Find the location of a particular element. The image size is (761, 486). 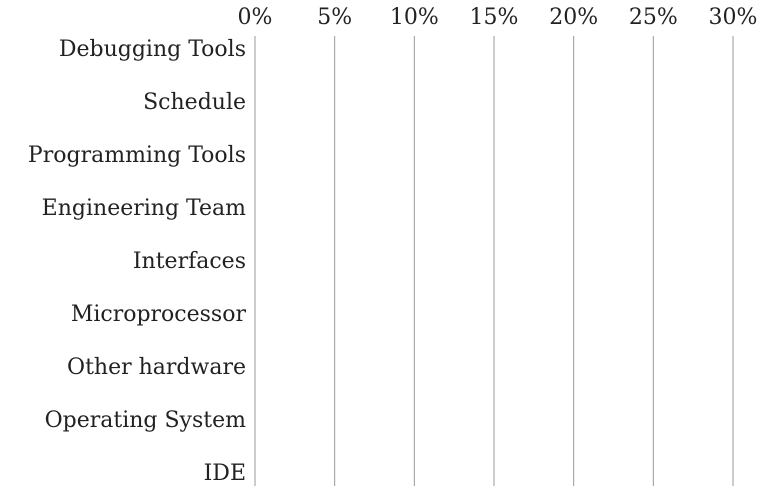

x-tick-label: 10% is located at coordinates (414, 17).